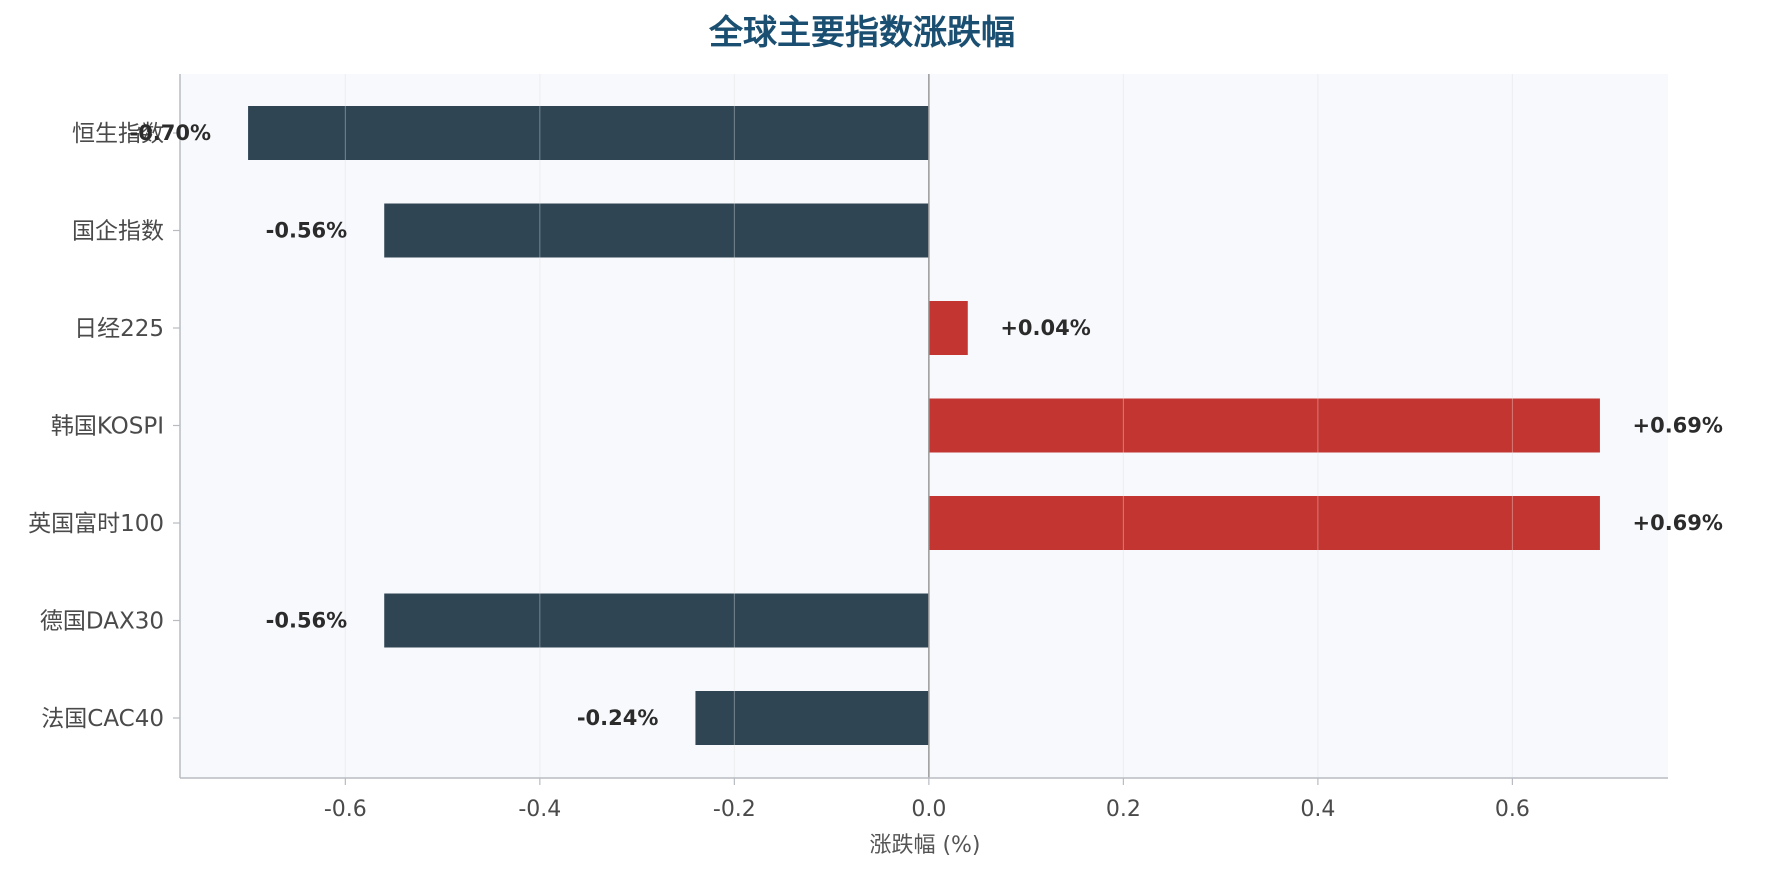 This screenshot has width=1782, height=874. Describe the element at coordinates (618, 718) in the screenshot. I see `data-label: -0.24%` at that location.